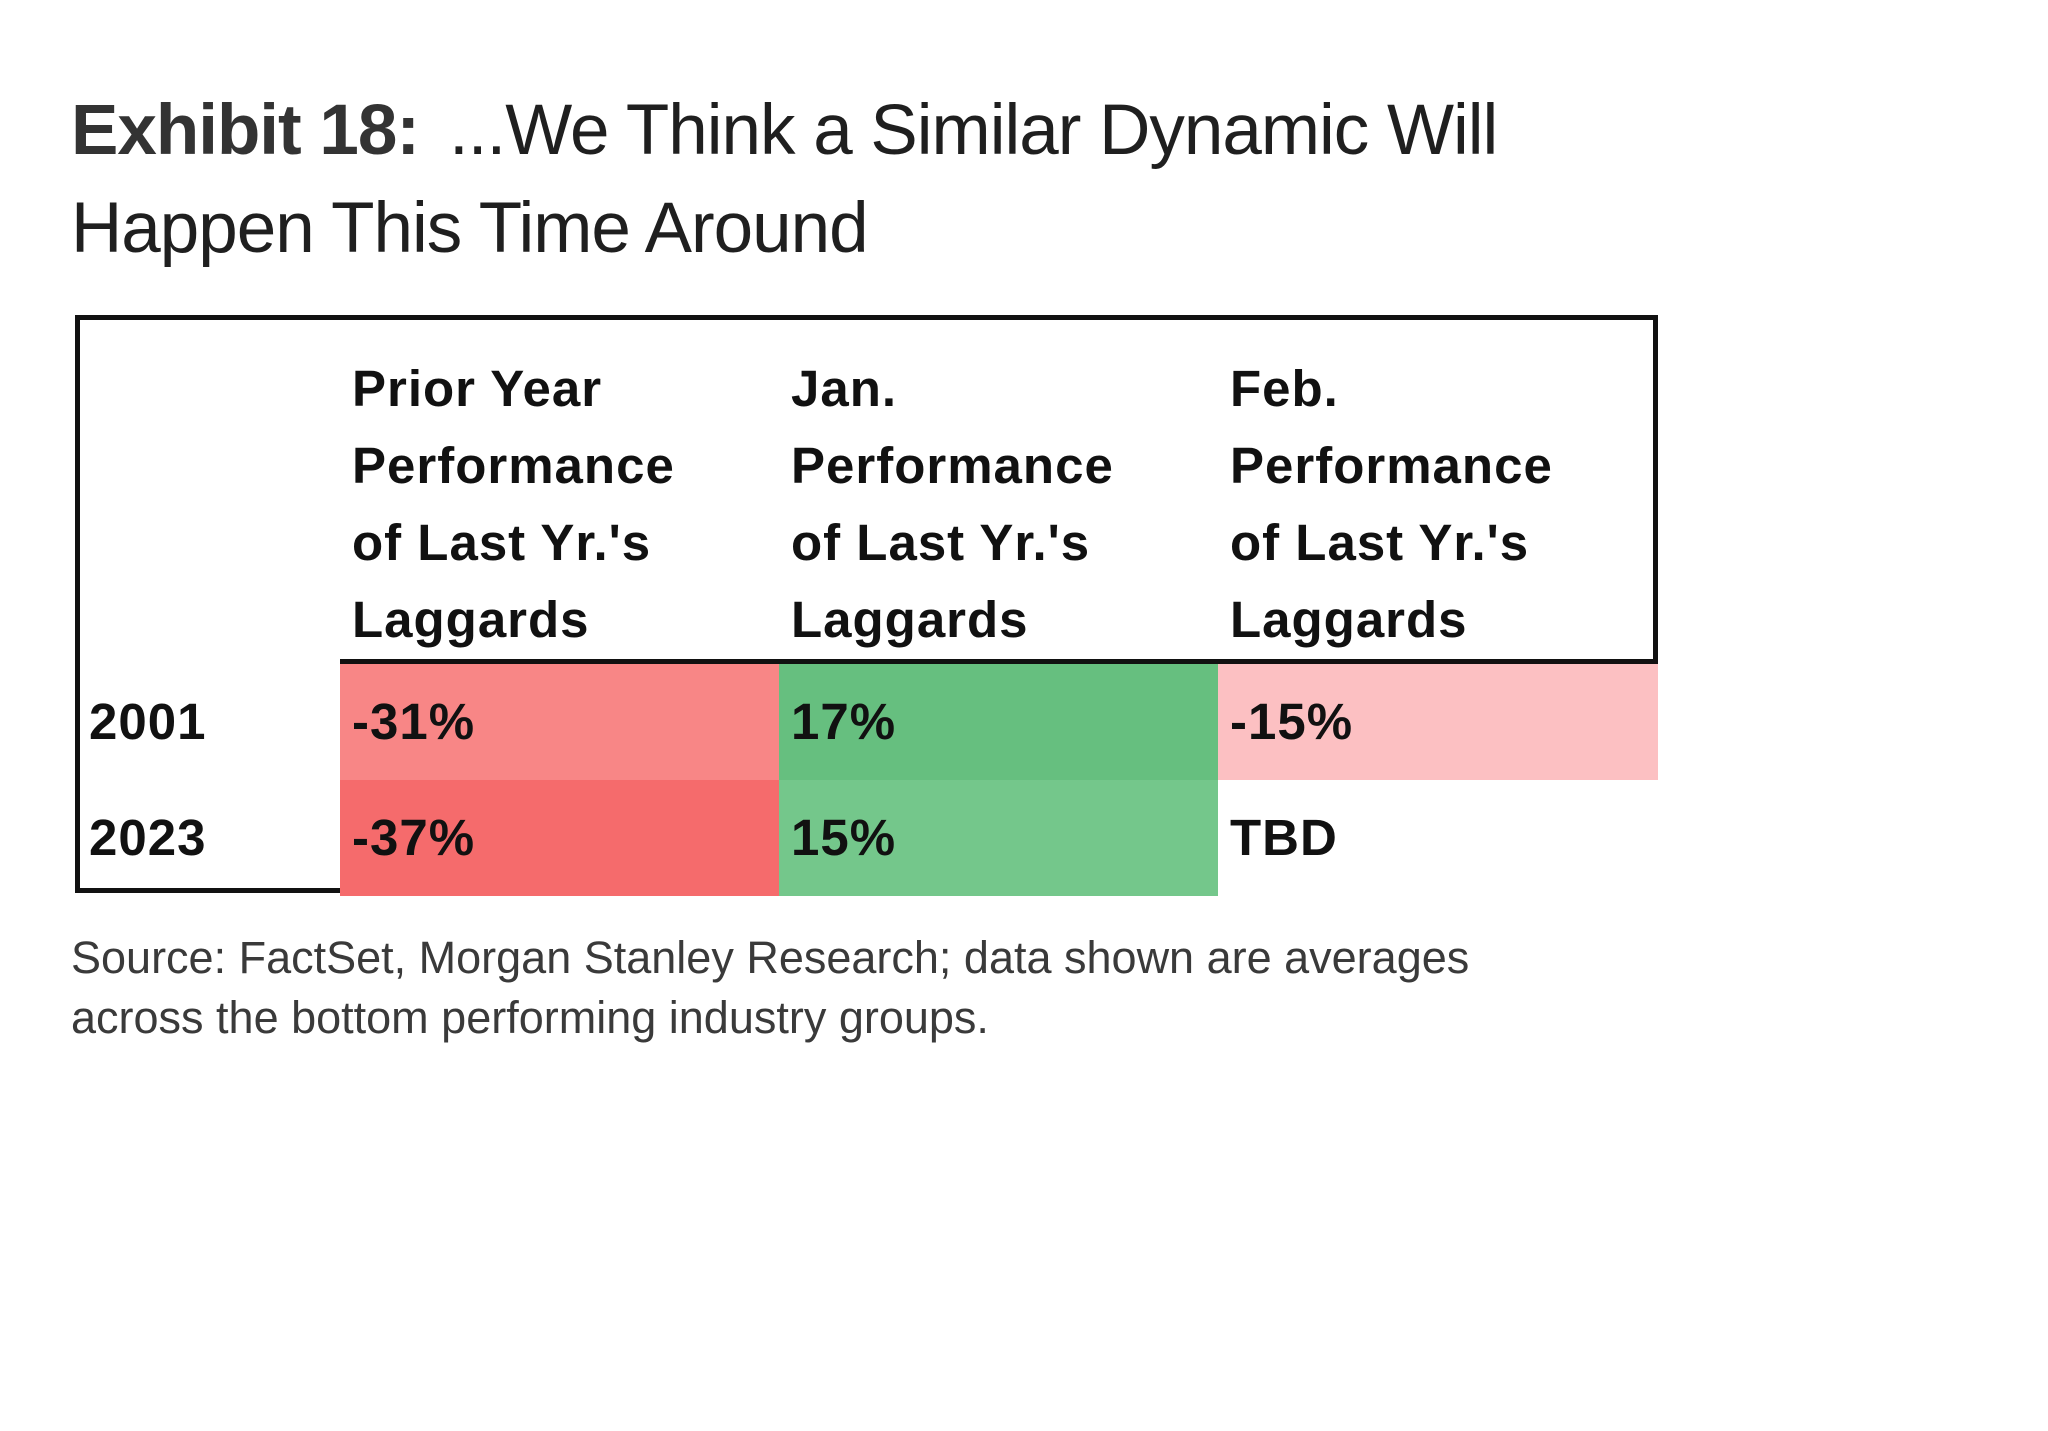 Image resolution: width=2048 pixels, height=1431 pixels. Describe the element at coordinates (1349, 619) in the screenshot. I see `column-header-3-line-4: Laggards` at that location.